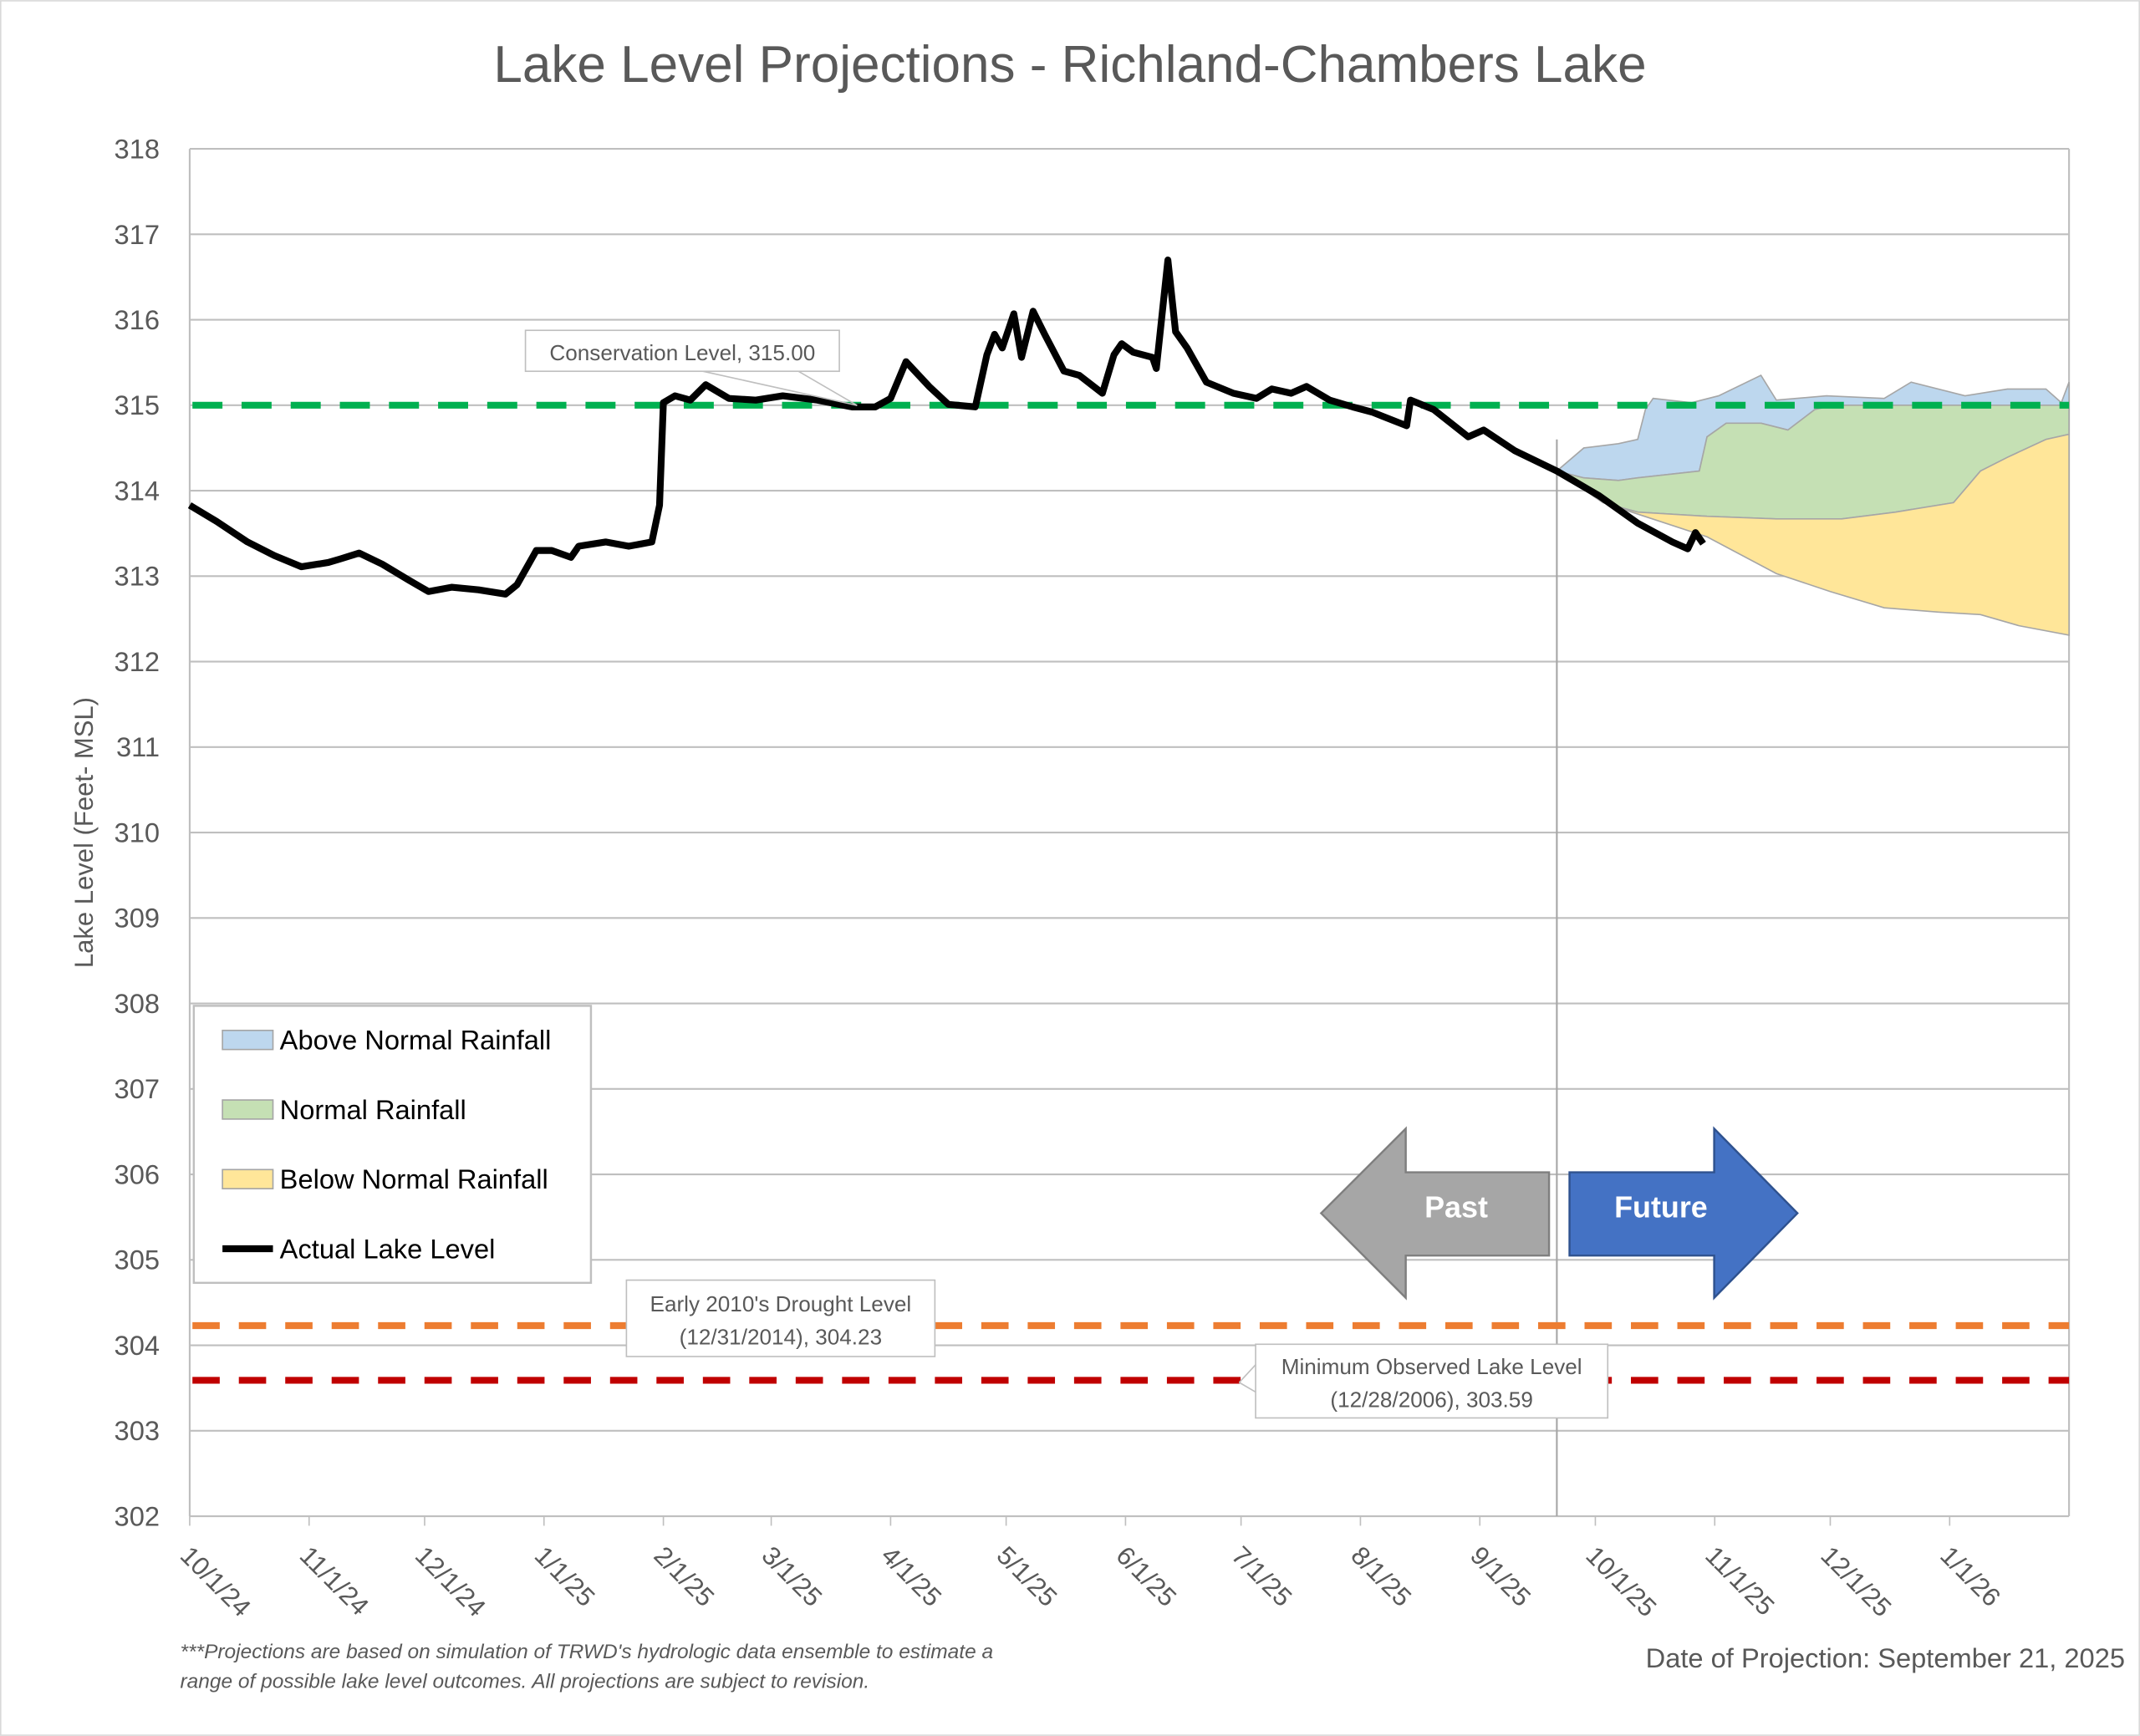 This screenshot has width=2140, height=1736. I want to click on y-tick-label: 305, so click(137, 1260).